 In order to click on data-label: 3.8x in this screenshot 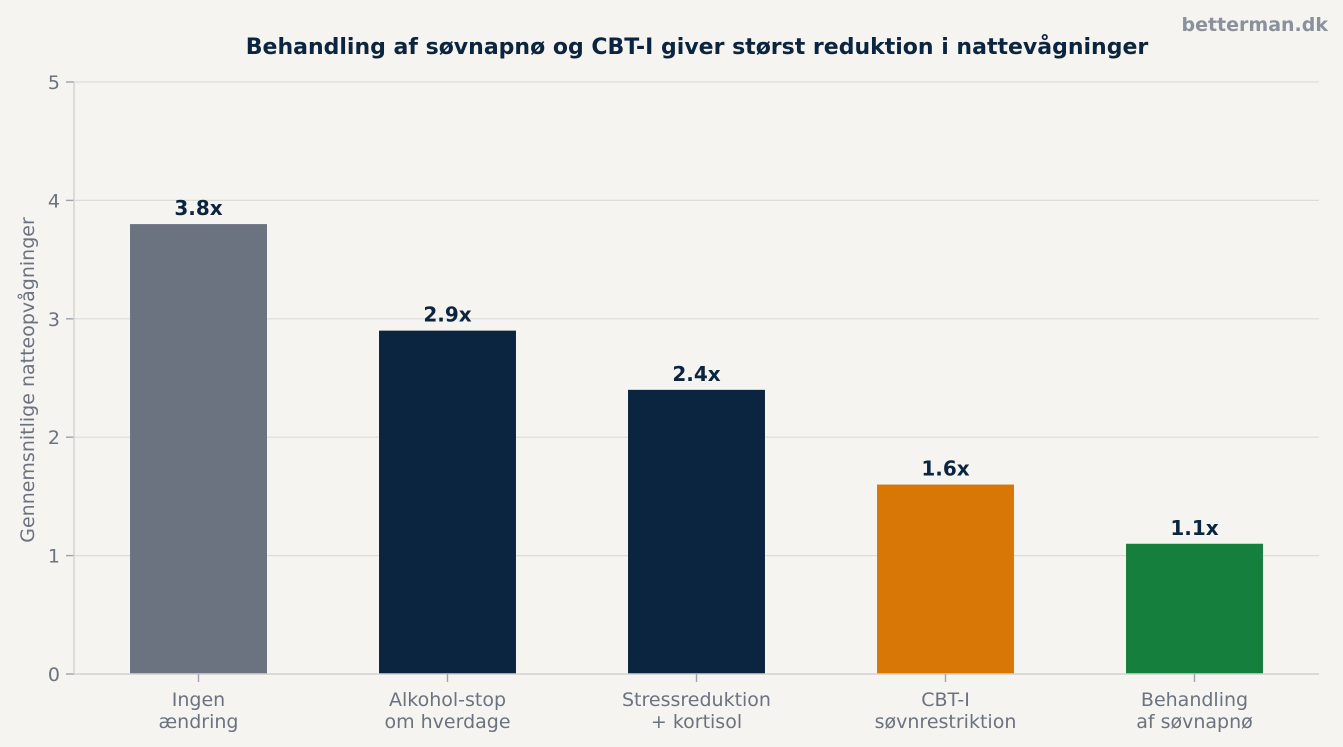, I will do `click(198, 208)`.